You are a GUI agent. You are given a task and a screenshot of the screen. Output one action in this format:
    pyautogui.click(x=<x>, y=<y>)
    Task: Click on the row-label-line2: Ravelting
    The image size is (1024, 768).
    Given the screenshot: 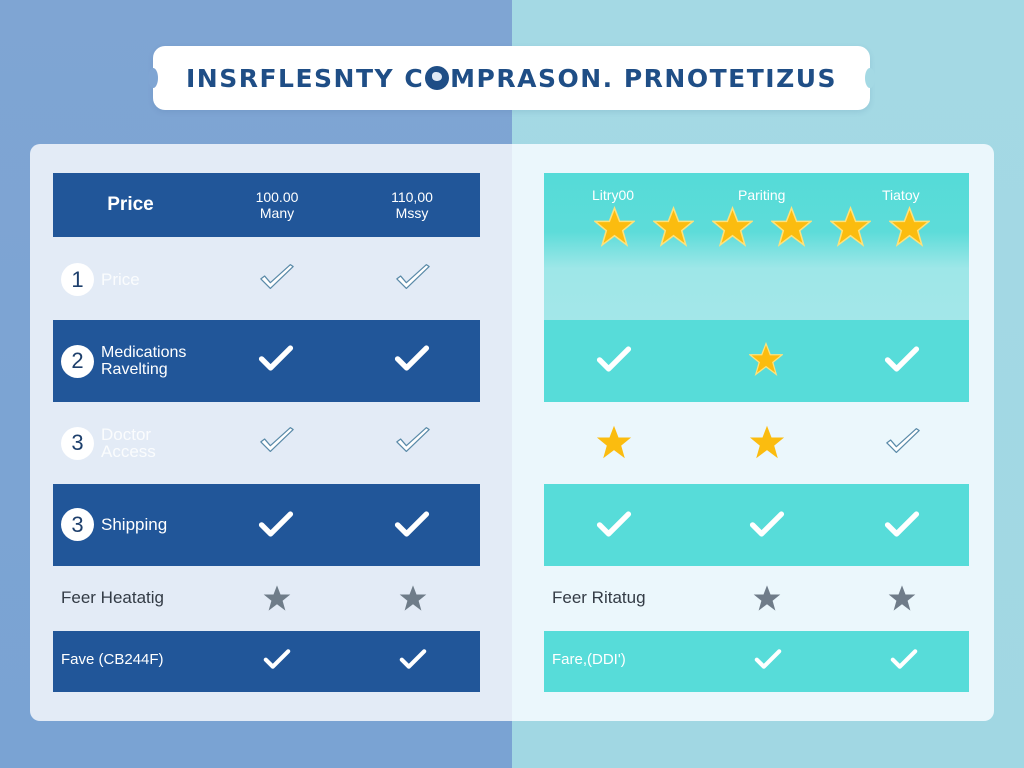 What is the action you would take?
    pyautogui.click(x=134, y=369)
    